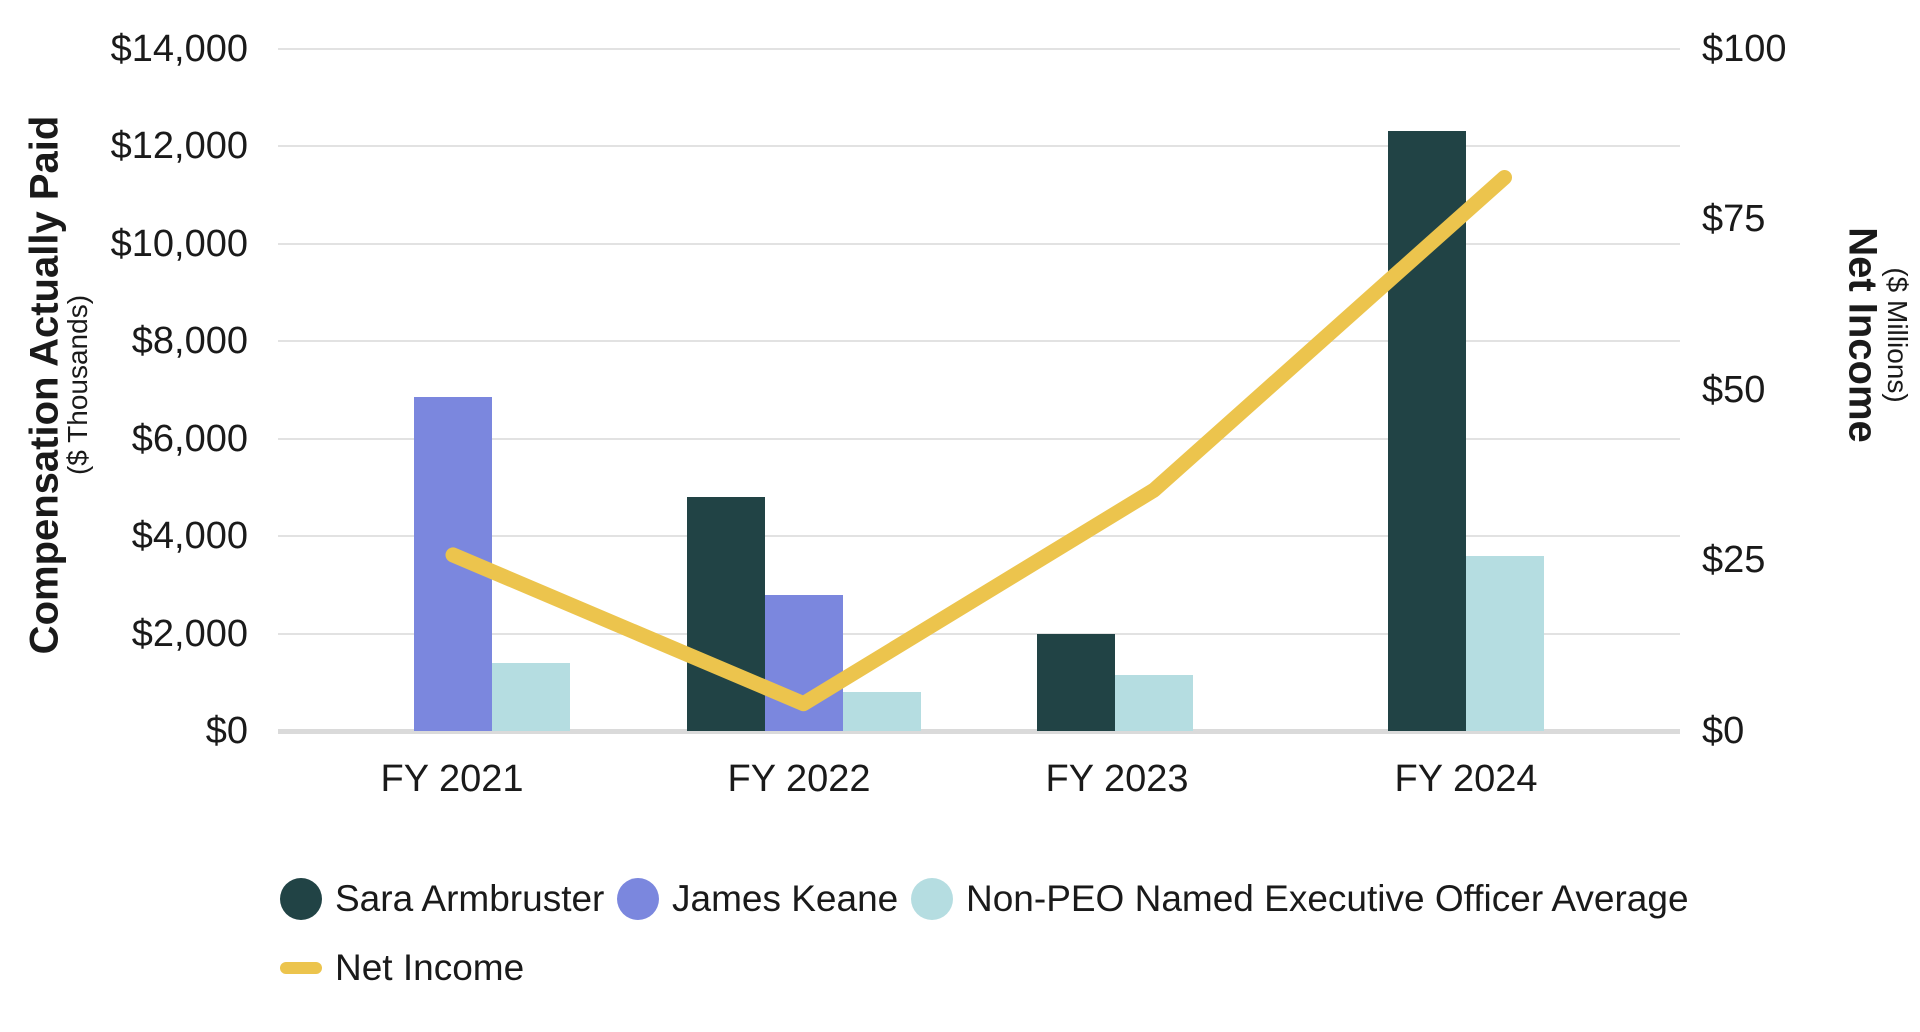 The image size is (1920, 1032). I want to click on left-axis-tick-label: $6,000, so click(189, 438).